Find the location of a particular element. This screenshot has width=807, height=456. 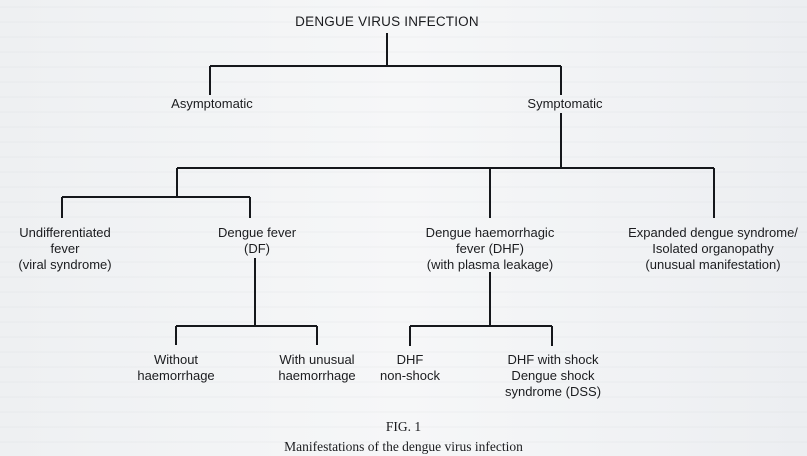

undifferentiated-line-2: fever is located at coordinates (65, 248).